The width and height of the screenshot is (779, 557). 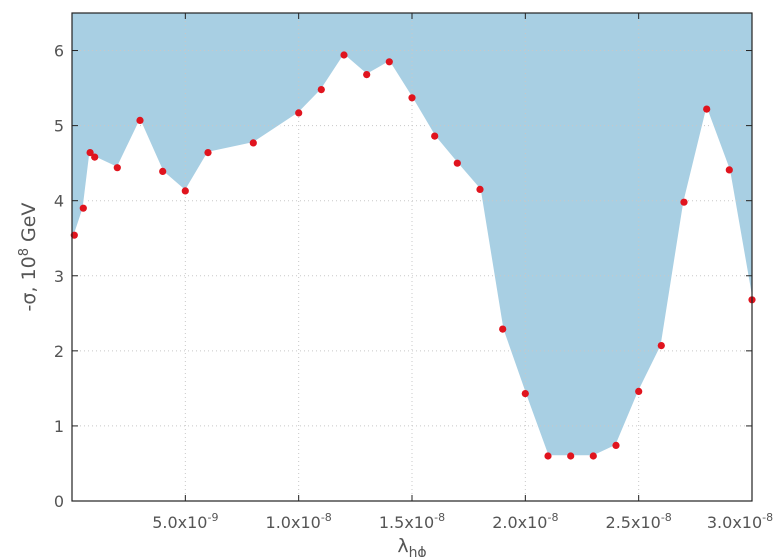 I want to click on x-tick-label-1: 1.0x10⁻⁸, so click(x=299, y=521).